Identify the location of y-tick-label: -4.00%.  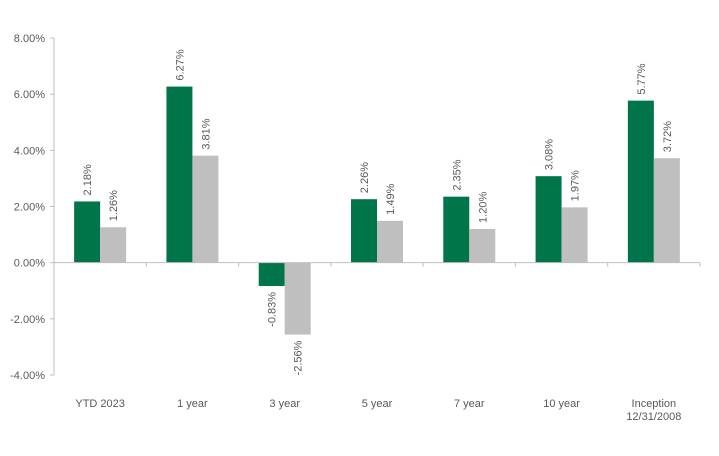
(27, 376).